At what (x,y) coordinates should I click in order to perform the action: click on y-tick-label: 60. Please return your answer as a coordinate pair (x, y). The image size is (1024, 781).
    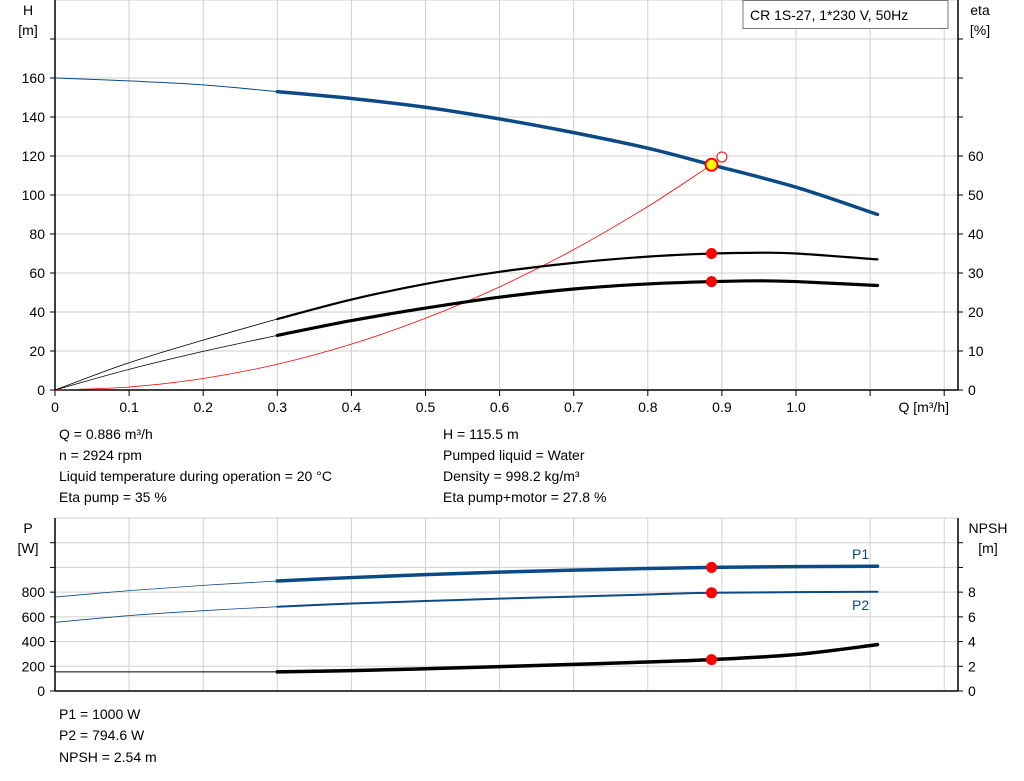
    Looking at the image, I should click on (37, 273).